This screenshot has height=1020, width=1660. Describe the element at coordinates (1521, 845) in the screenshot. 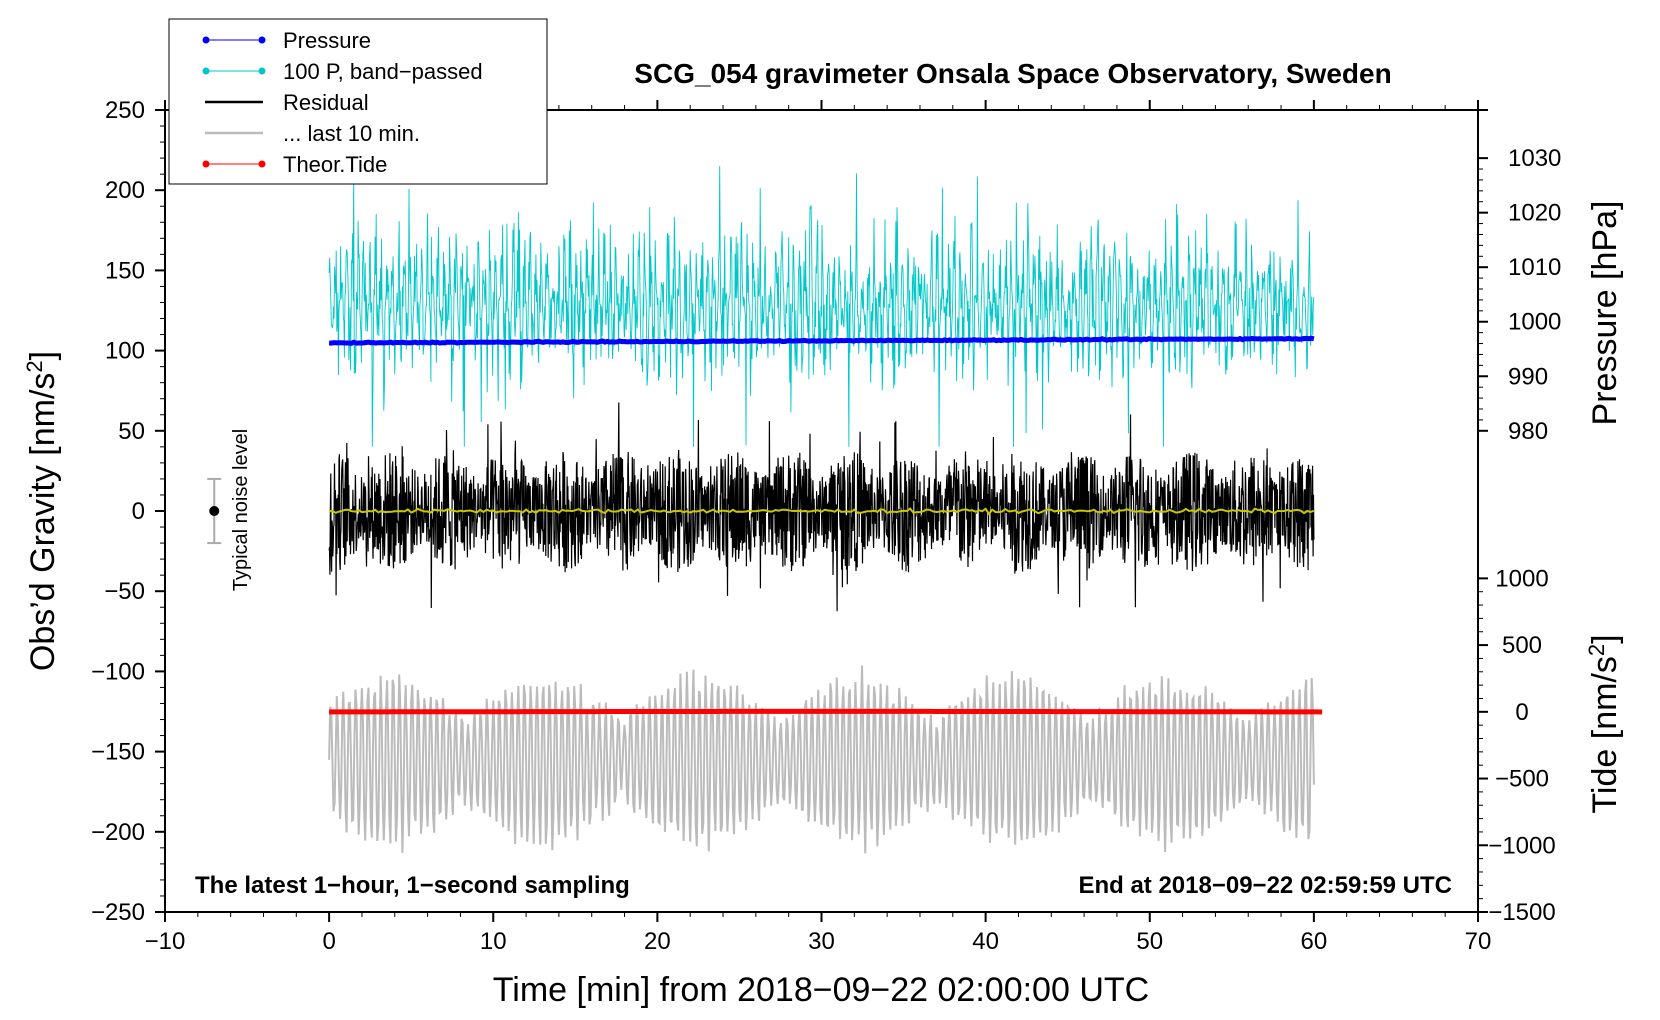

I see `y-tick-label-tide: −1000` at that location.